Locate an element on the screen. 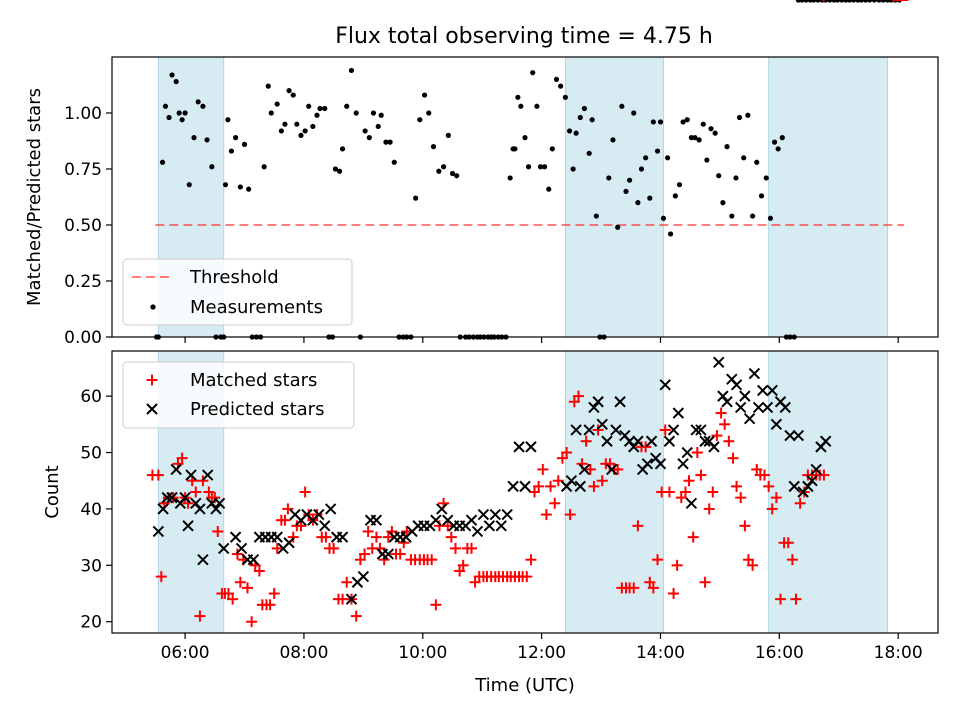 The width and height of the screenshot is (960, 720). legend-matched-swatch is located at coordinates (152, 380).